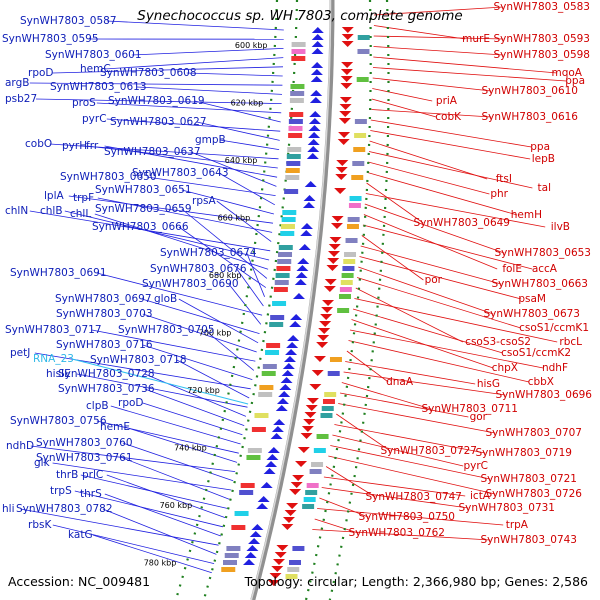 The image size is (600, 600). What do you see at coordinates (160, 563) in the screenshot?
I see `kbp-marker: 780 kbp` at bounding box center [160, 563].